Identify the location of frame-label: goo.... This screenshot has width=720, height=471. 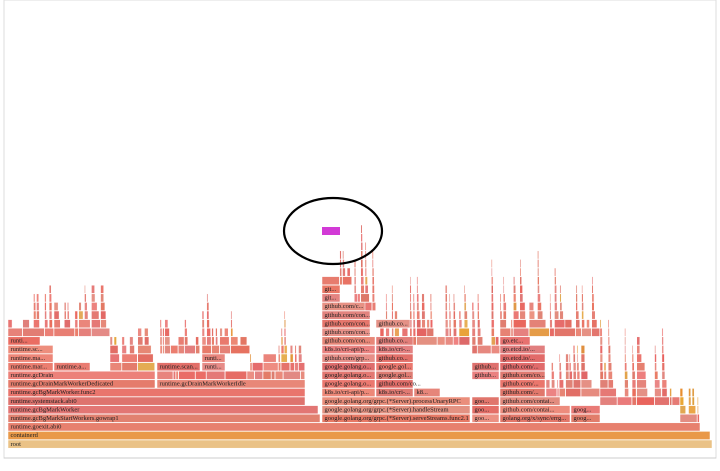
(482, 409).